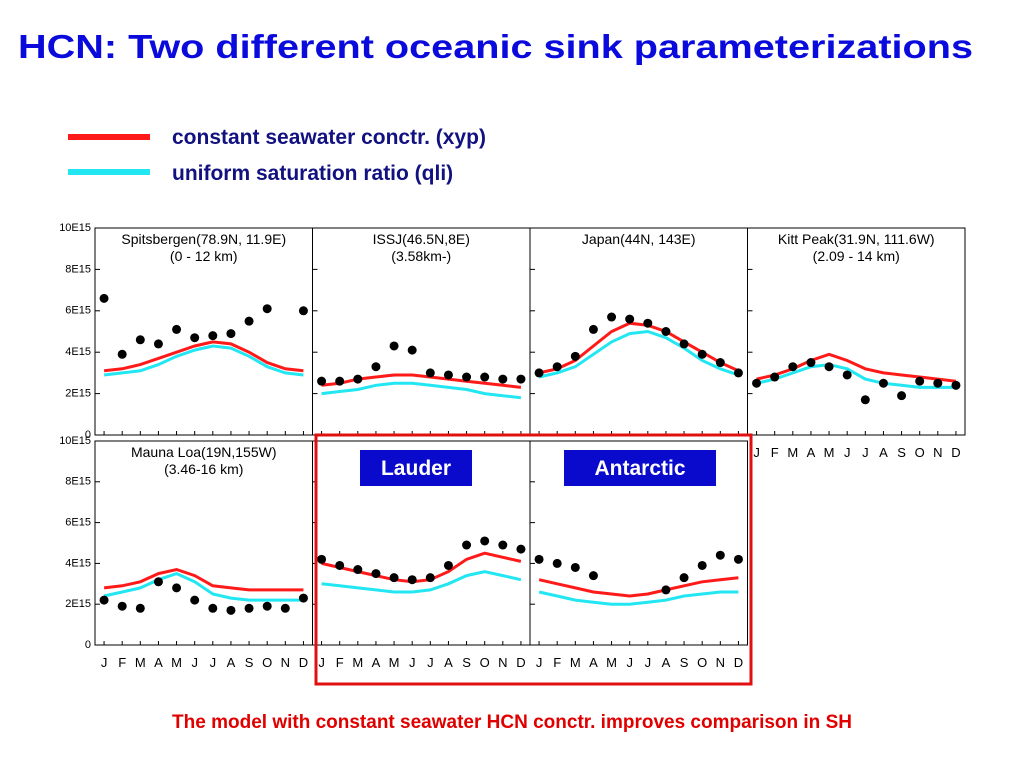  I want to click on x-tick-label: N, so click(720, 662).